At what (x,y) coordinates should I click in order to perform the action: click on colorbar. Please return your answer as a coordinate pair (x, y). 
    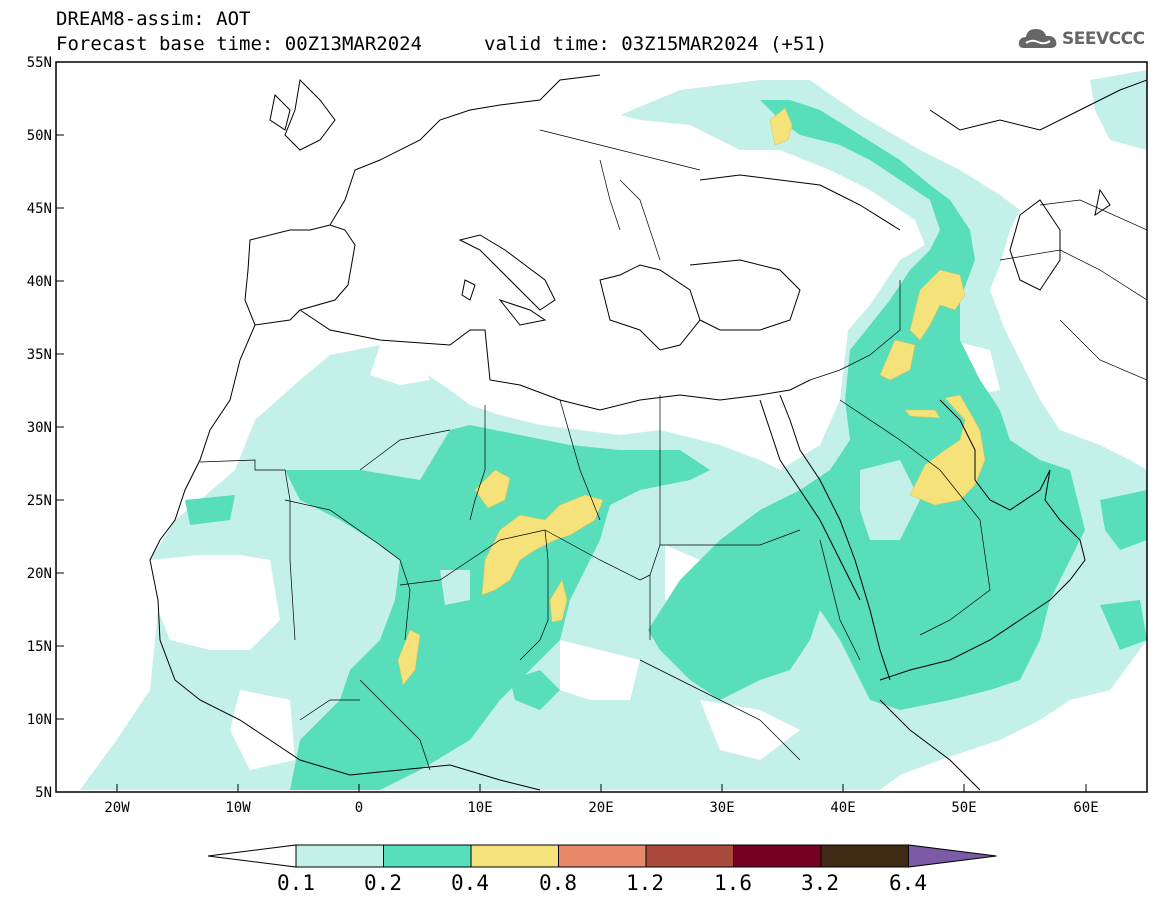
    Looking at the image, I should click on (602, 856).